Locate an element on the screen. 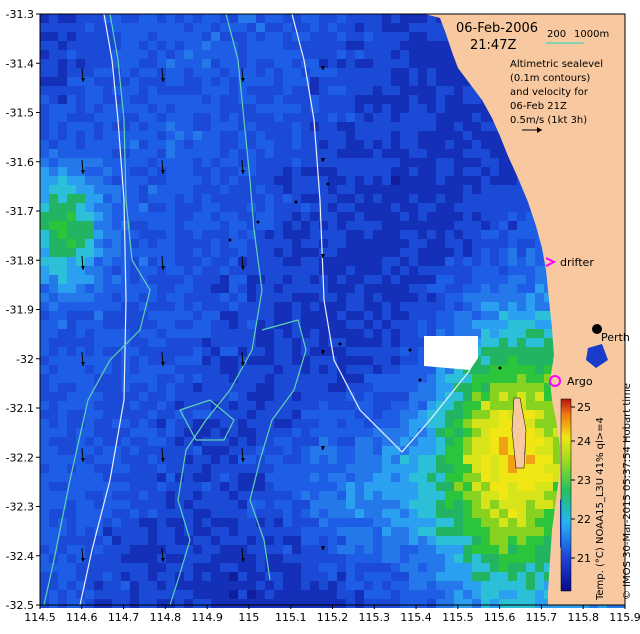 The image size is (640, 634). description-line-2: (0.1m contours) is located at coordinates (550, 78).